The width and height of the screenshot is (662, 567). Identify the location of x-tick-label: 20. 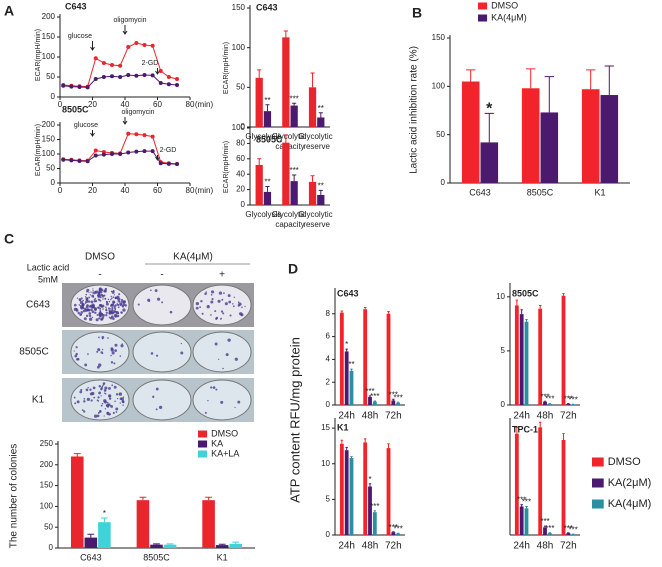
(92, 190).